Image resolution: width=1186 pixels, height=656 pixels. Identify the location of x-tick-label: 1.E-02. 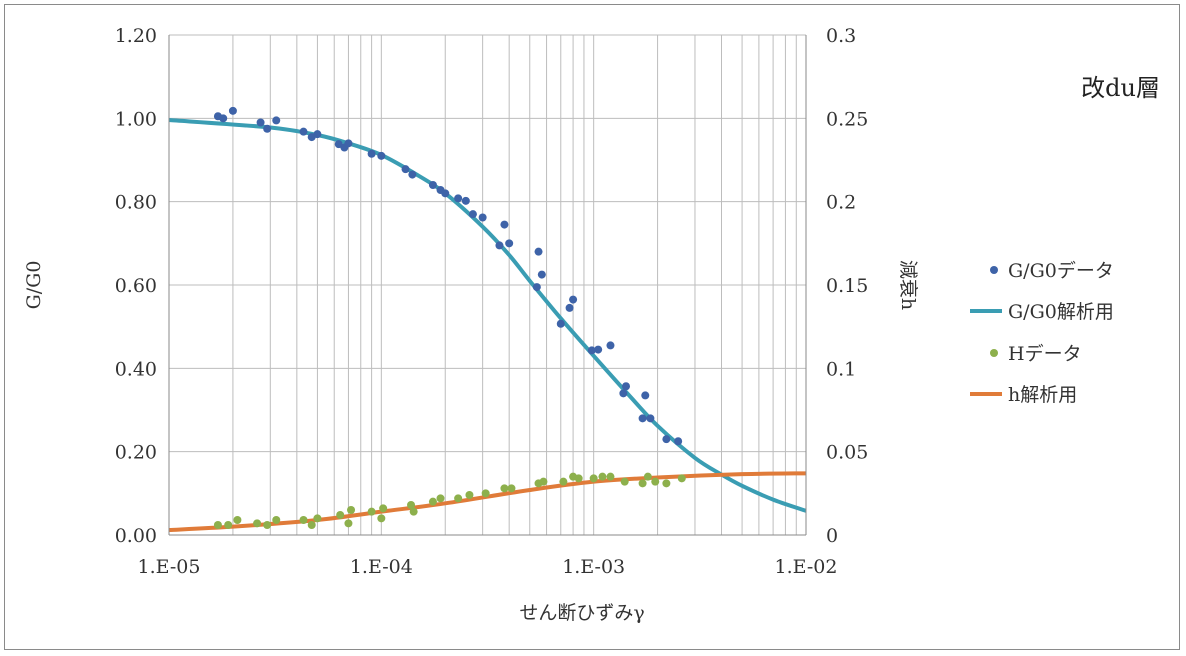
(806, 567).